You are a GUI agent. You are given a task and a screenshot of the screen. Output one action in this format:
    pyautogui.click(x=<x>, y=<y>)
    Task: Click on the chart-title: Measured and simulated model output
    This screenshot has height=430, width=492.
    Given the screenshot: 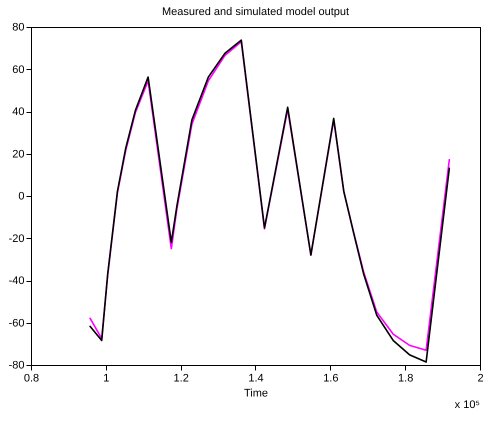 What is the action you would take?
    pyautogui.click(x=256, y=12)
    